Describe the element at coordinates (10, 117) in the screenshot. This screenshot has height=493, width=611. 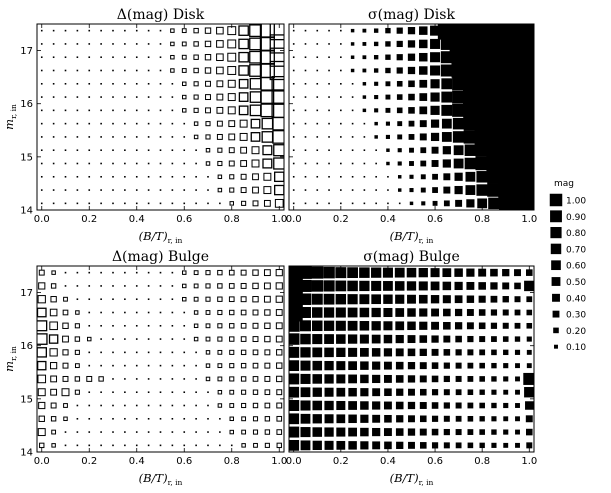
I see `y-axis-label: mr, in` at that location.